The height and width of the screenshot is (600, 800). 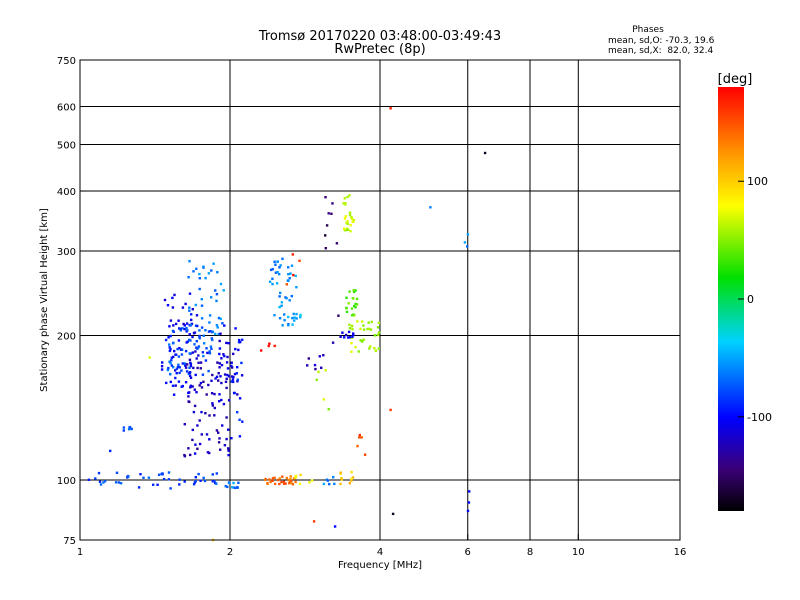 What do you see at coordinates (757, 181) in the screenshot?
I see `colorbar-tick-label: 100` at bounding box center [757, 181].